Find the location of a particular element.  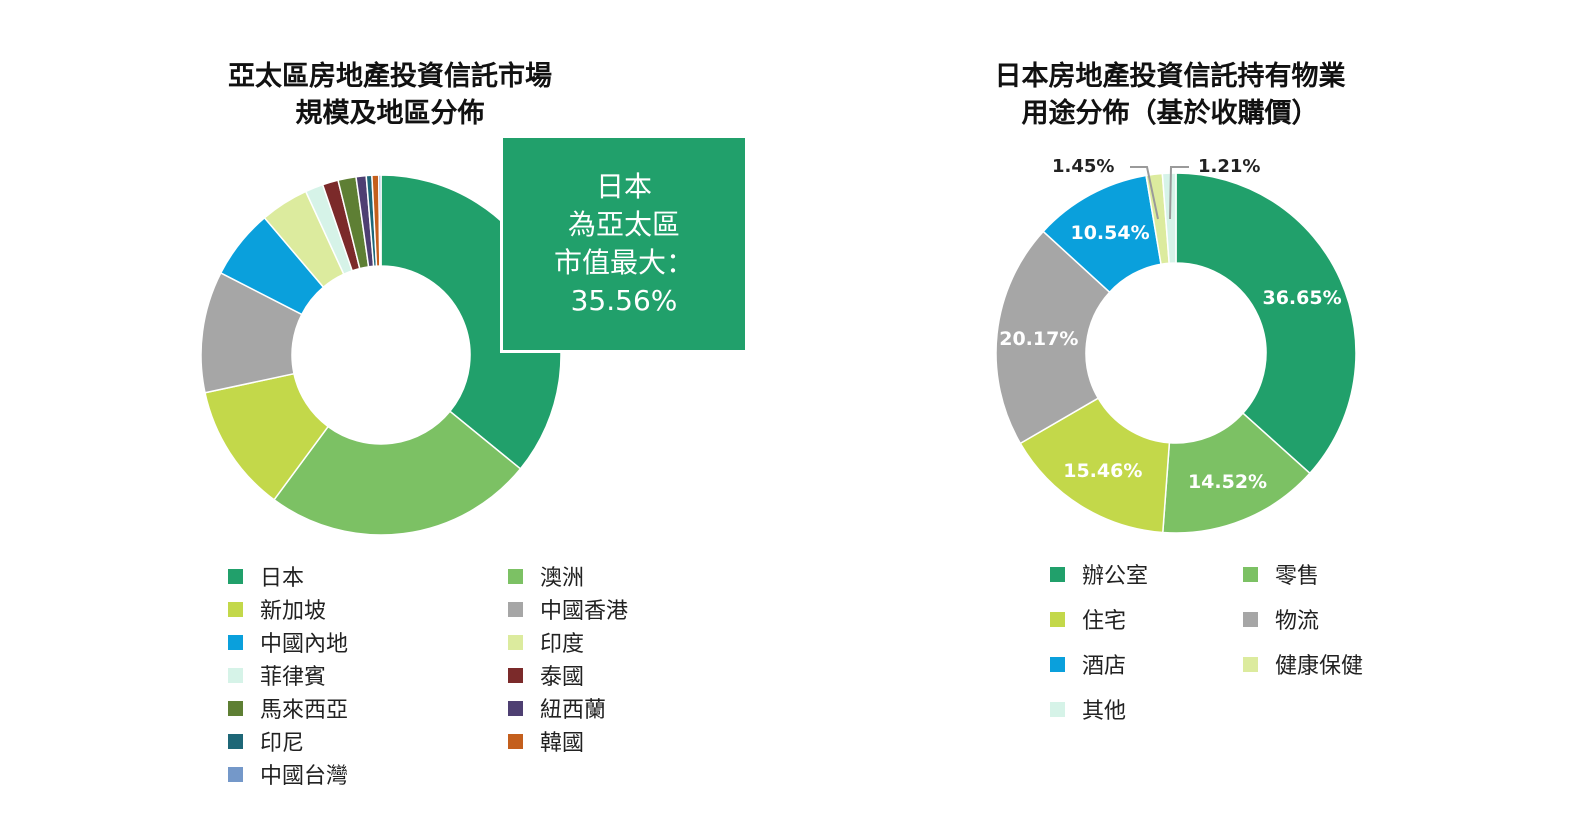

left-legend-item-10-swatch is located at coordinates (515, 708).